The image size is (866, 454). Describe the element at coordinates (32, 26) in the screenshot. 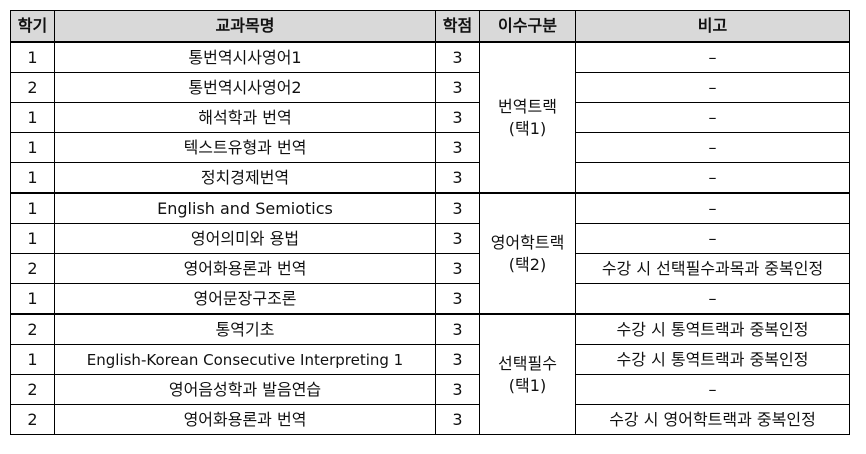

I see `header-term: 학기` at that location.